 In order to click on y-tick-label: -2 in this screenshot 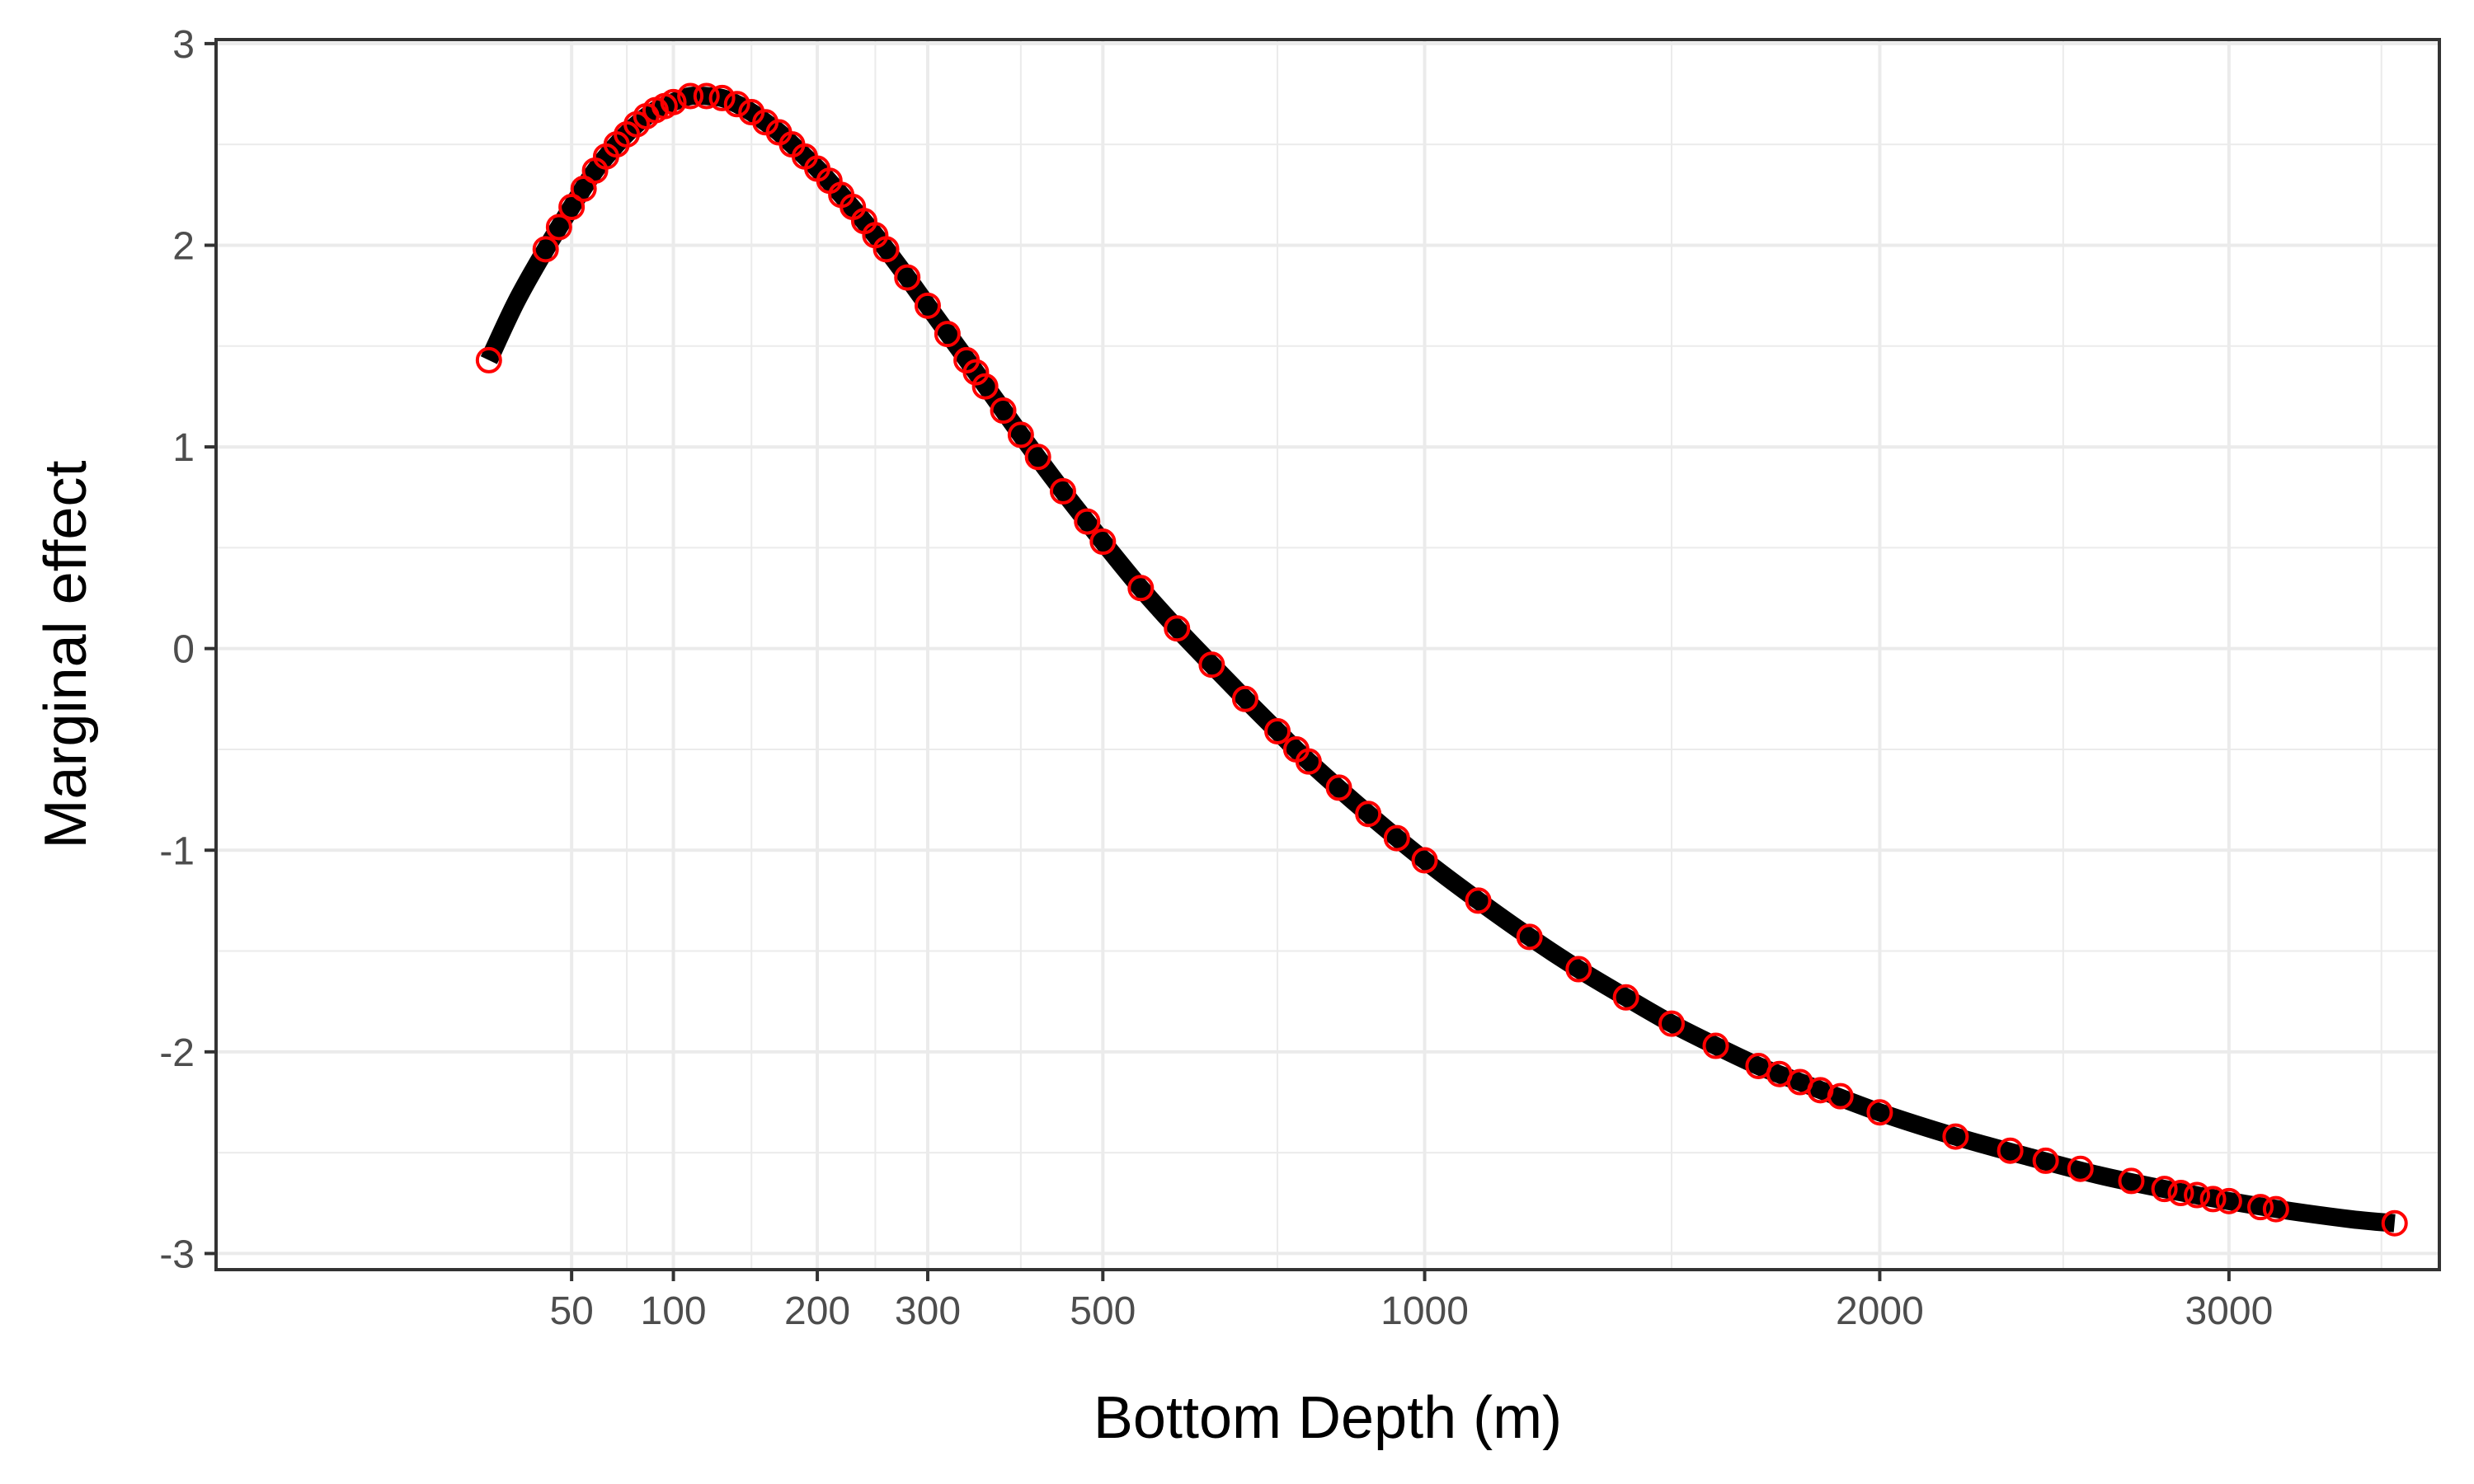, I will do `click(177, 1053)`.